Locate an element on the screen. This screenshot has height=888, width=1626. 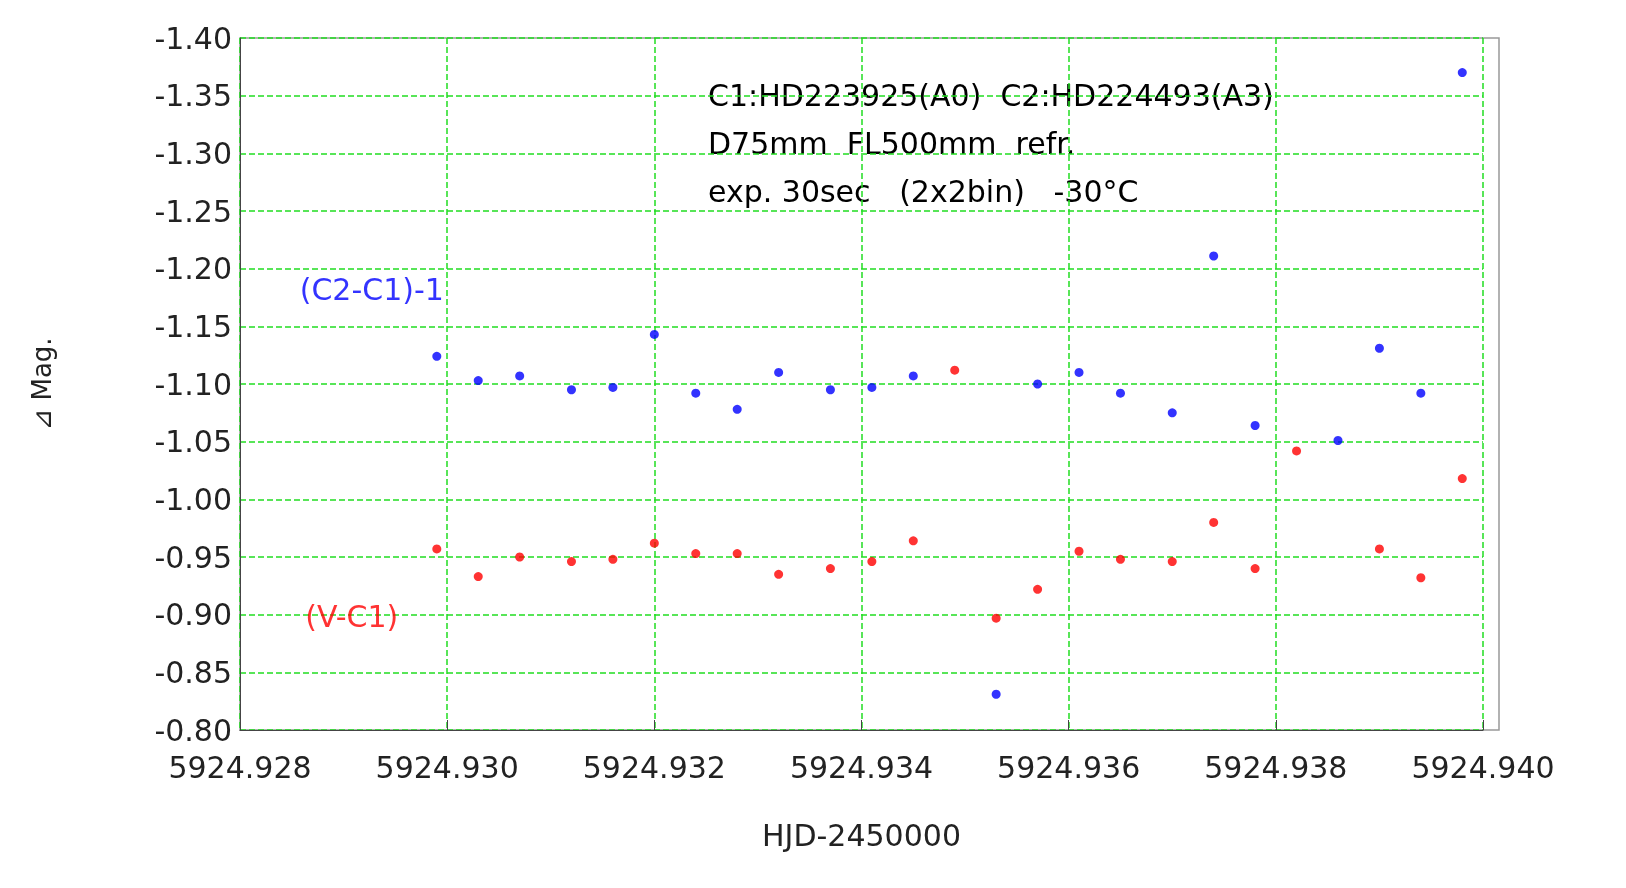
x-tick-label: 5924.932 is located at coordinates (654, 767).